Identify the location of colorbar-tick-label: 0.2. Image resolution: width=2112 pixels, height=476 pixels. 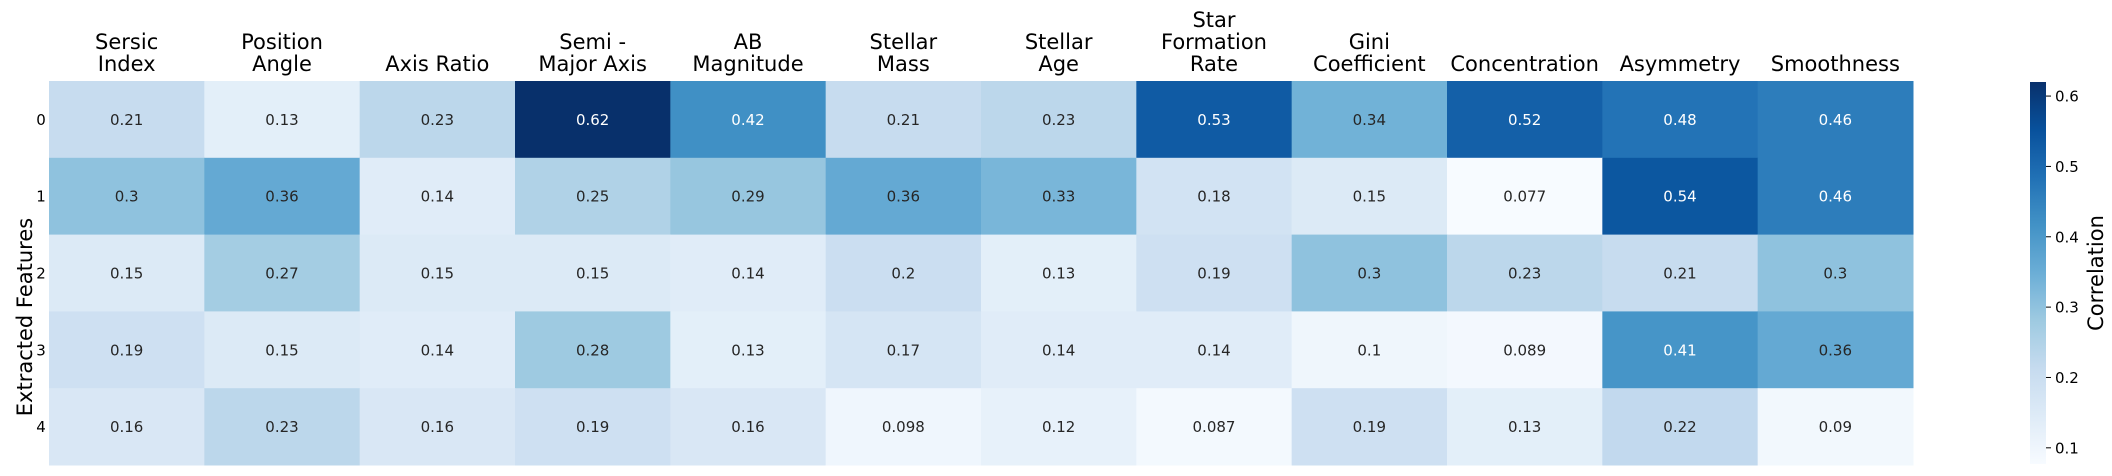
(2067, 378).